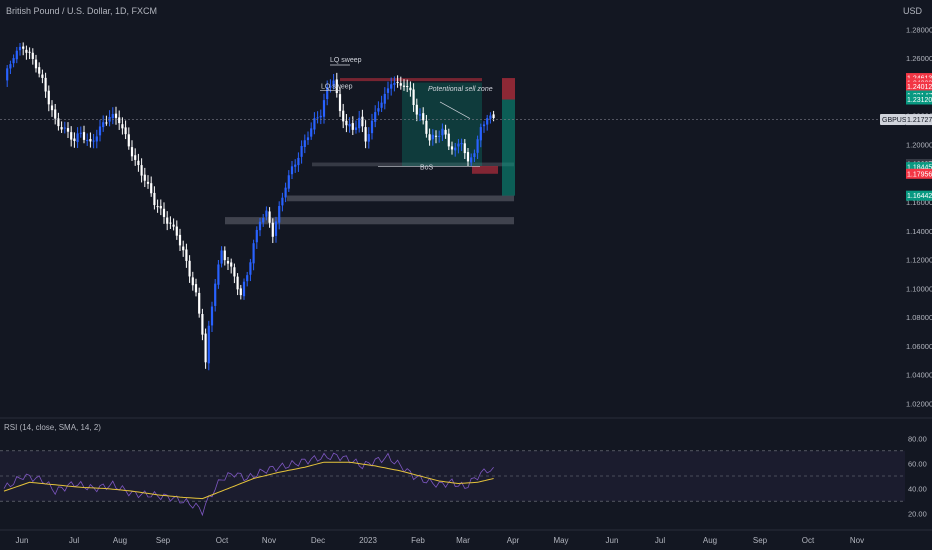  What do you see at coordinates (368, 540) in the screenshot?
I see `time-tick-label: 2023` at bounding box center [368, 540].